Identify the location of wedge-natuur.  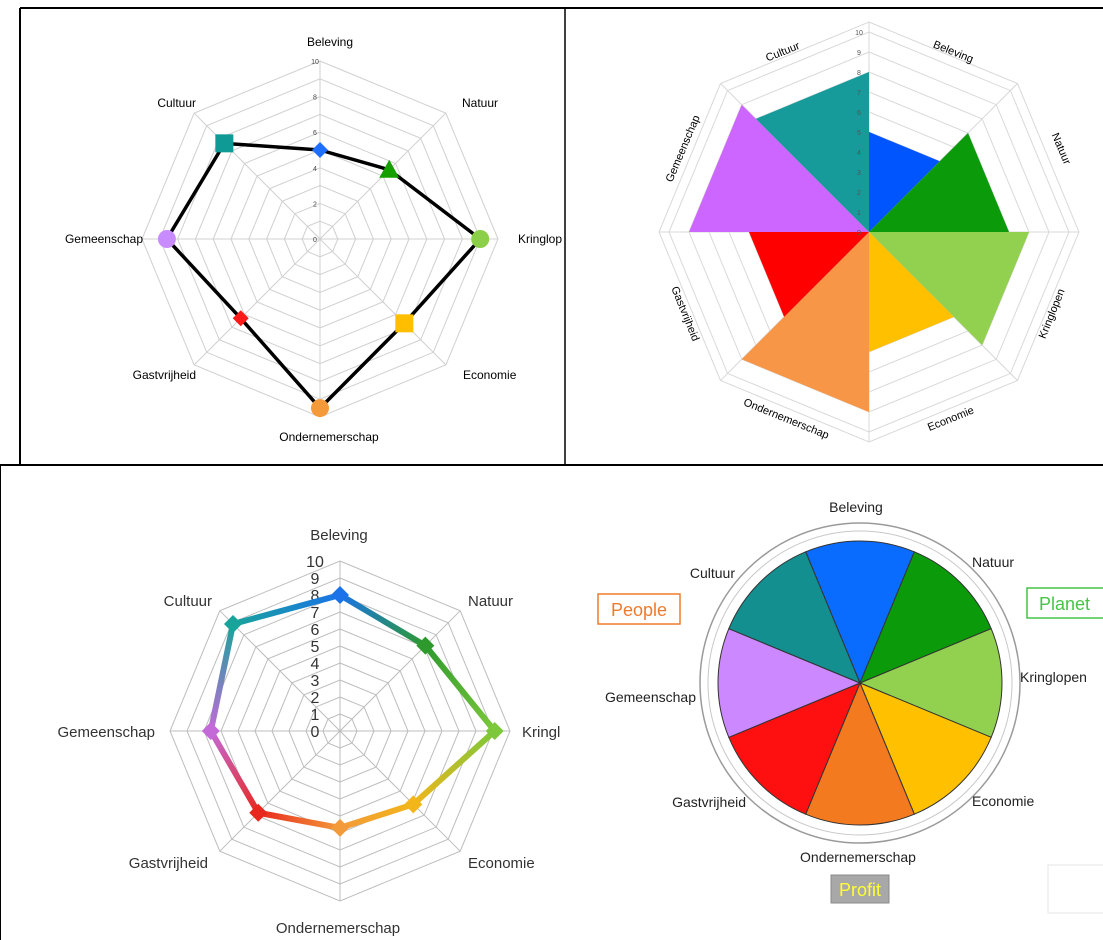
(939, 182).